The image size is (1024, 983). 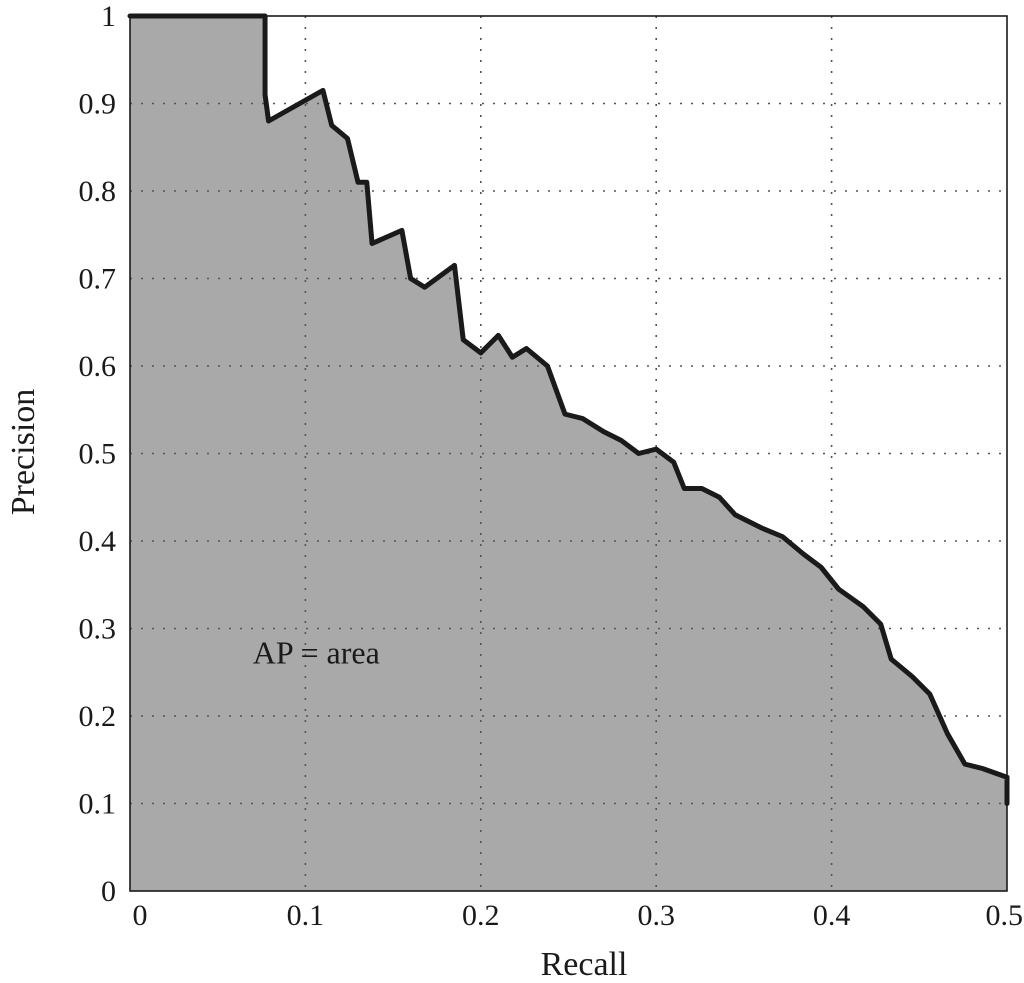 I want to click on y-tick-label: 0.9, so click(x=98, y=104).